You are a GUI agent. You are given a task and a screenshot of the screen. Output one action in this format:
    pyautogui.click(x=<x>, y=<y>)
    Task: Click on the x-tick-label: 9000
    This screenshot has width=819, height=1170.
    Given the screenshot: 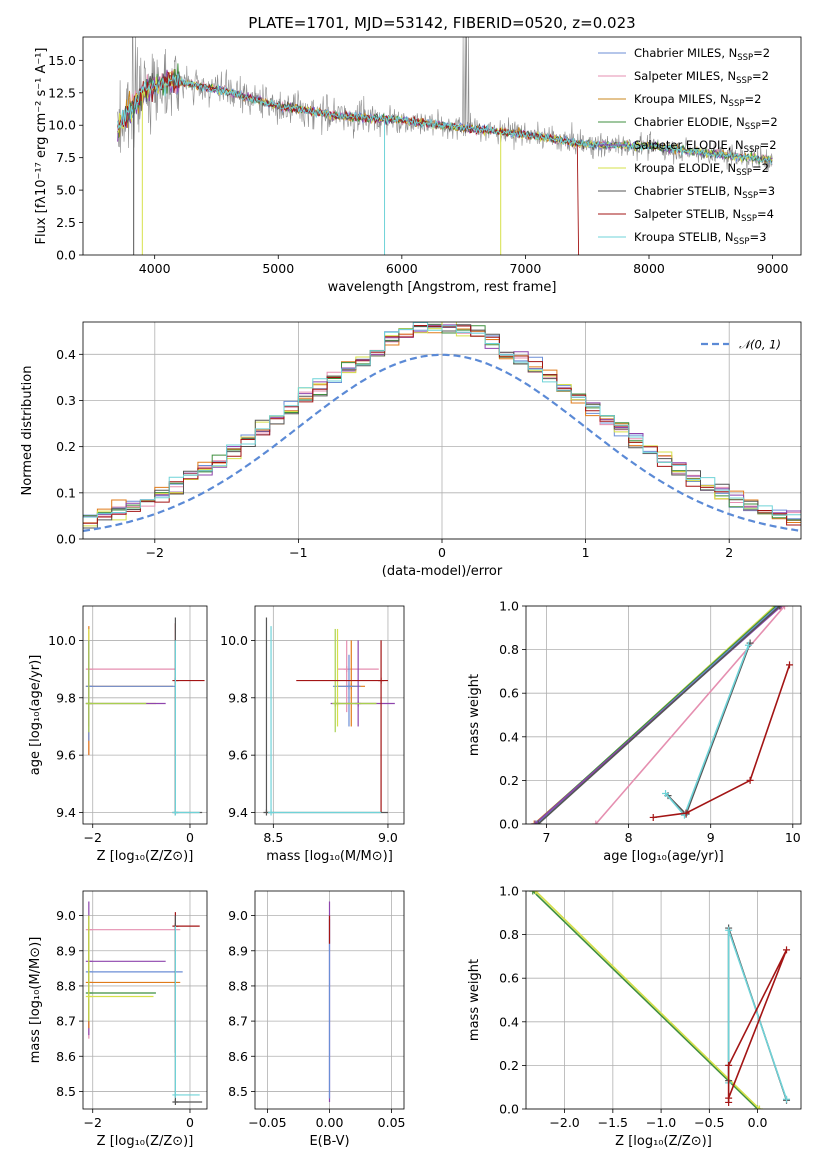 What is the action you would take?
    pyautogui.click(x=773, y=268)
    